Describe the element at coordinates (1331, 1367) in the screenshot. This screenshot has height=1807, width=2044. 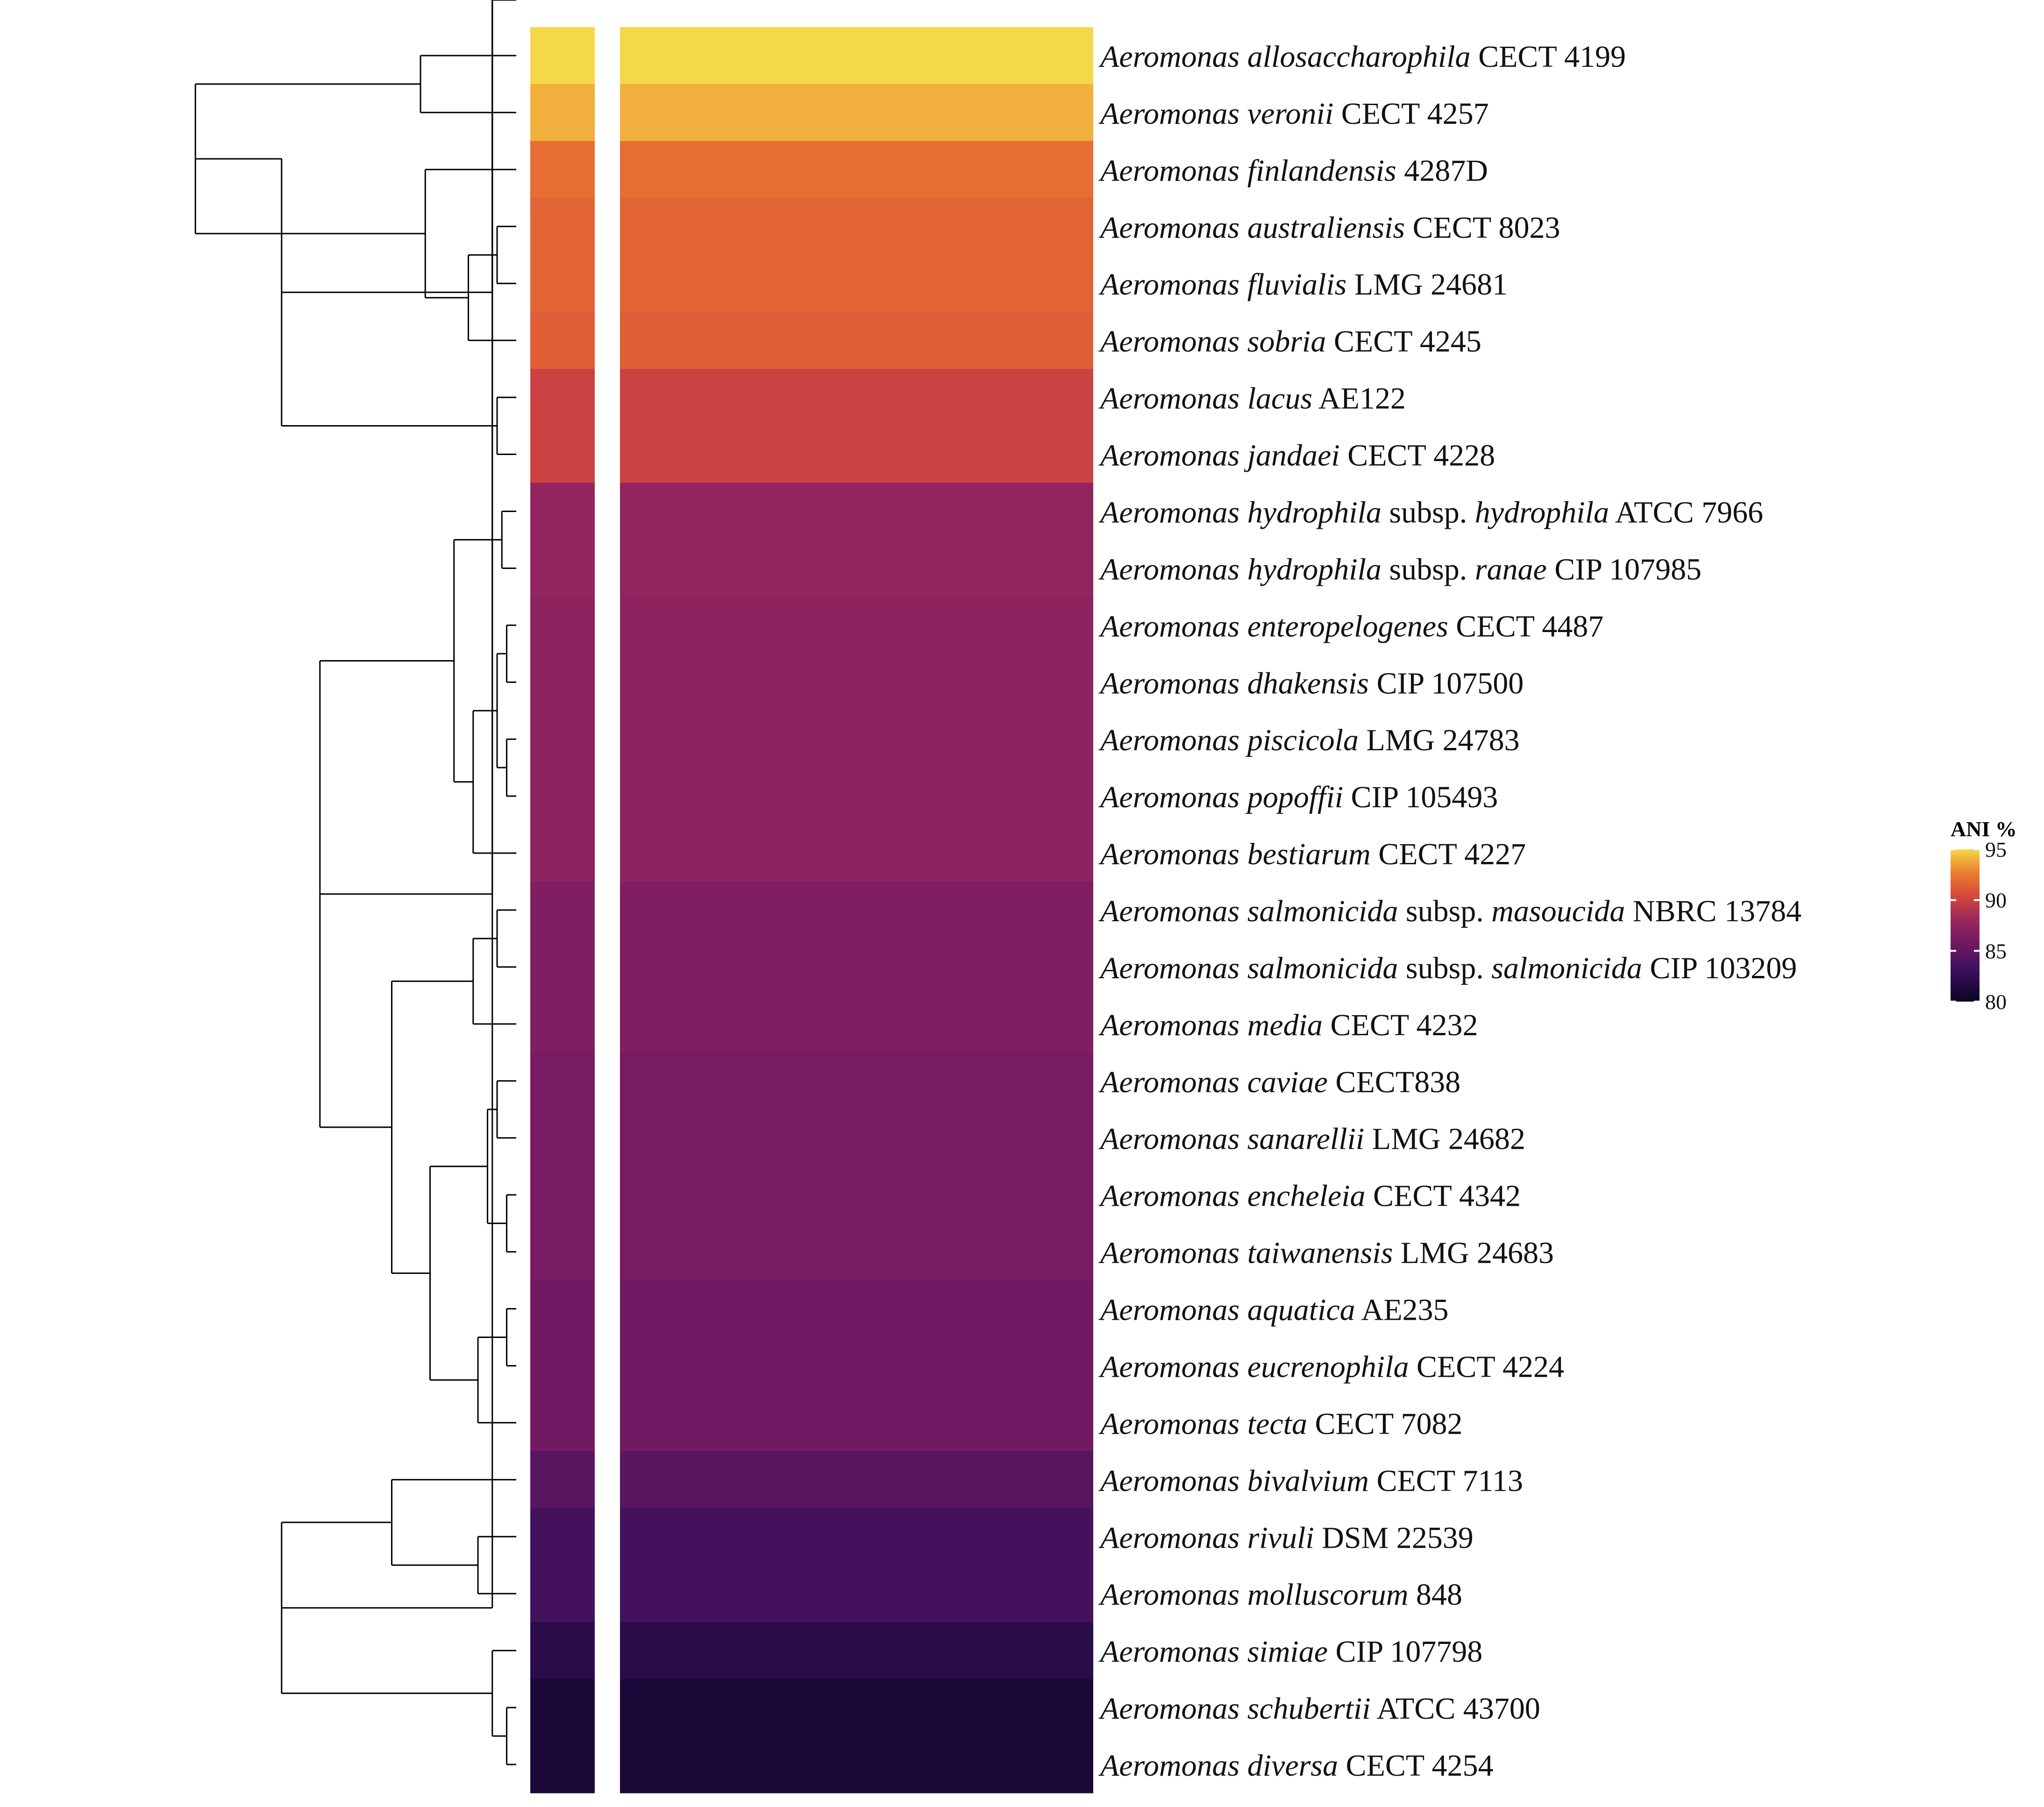
I see `row-label: Aeromonas eucrenophila CECT 4224` at that location.